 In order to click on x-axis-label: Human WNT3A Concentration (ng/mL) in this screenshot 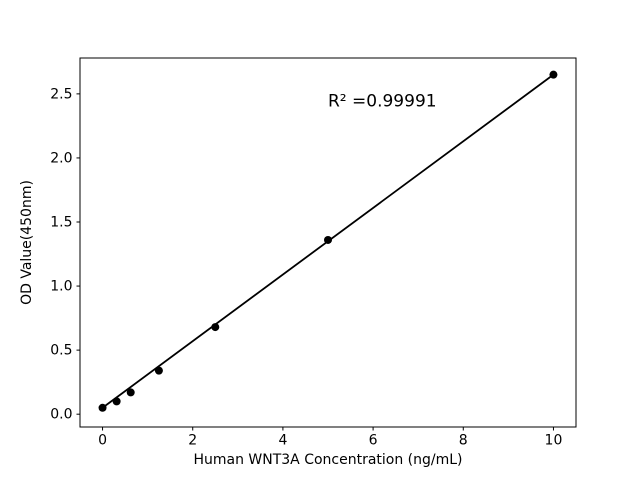, I will do `click(327, 460)`.